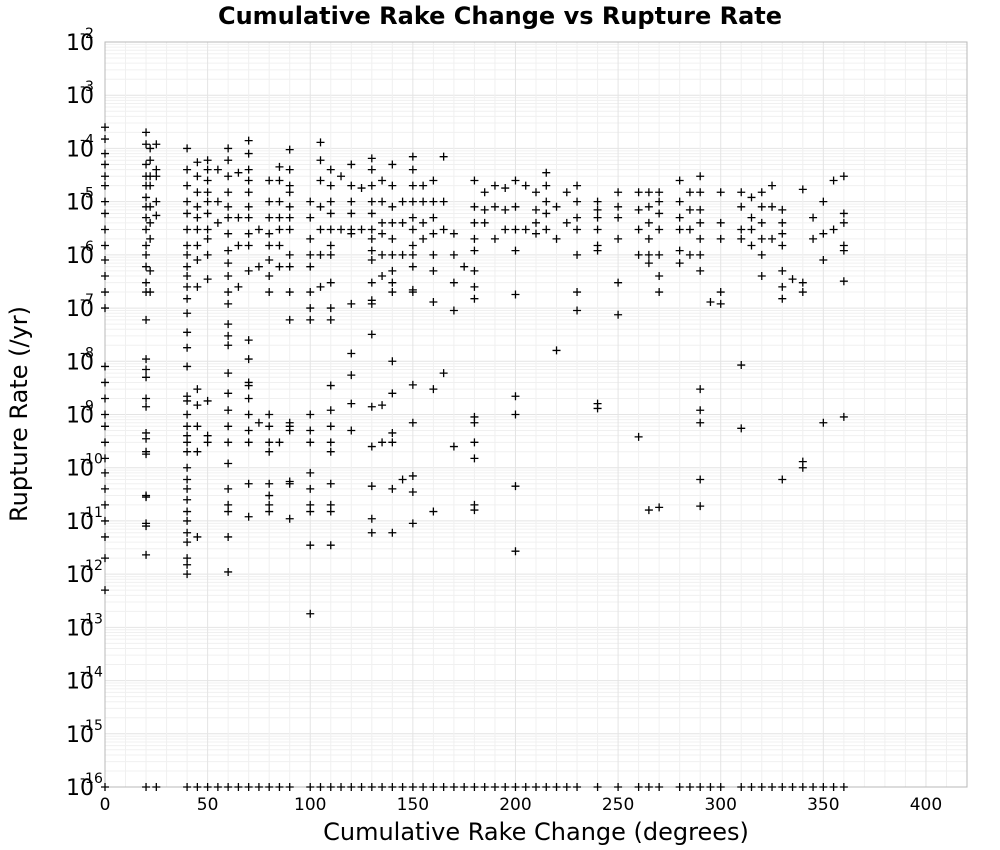 The height and width of the screenshot is (850, 1000). Describe the element at coordinates (80, 256) in the screenshot. I see `y-tick-label: 10` at that location.